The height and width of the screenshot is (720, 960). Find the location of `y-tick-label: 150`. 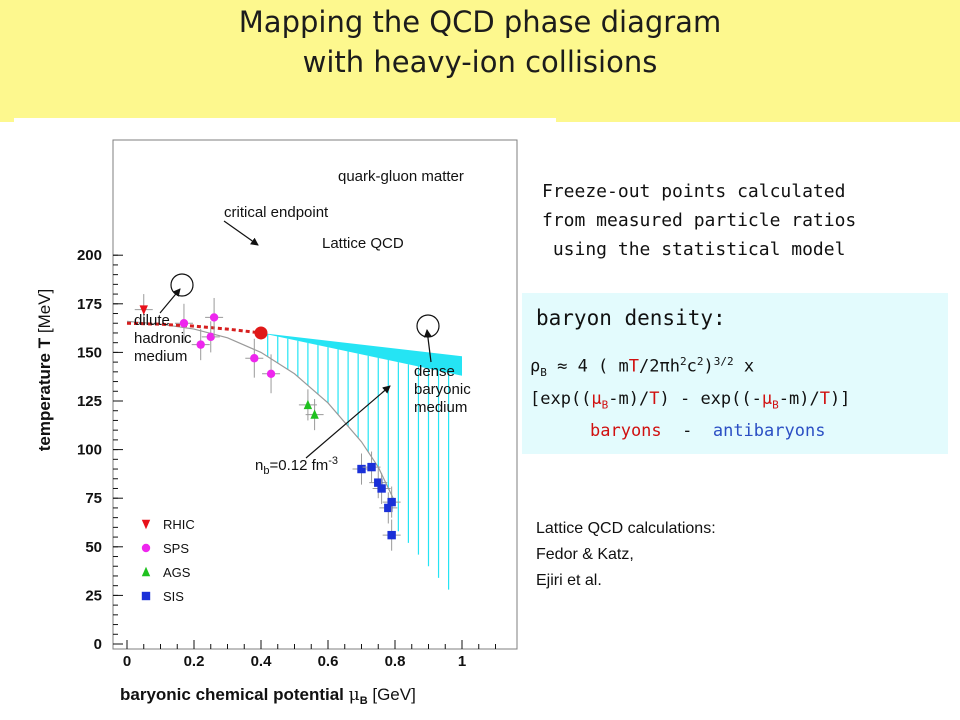

y-tick-label: 150 is located at coordinates (89, 352).